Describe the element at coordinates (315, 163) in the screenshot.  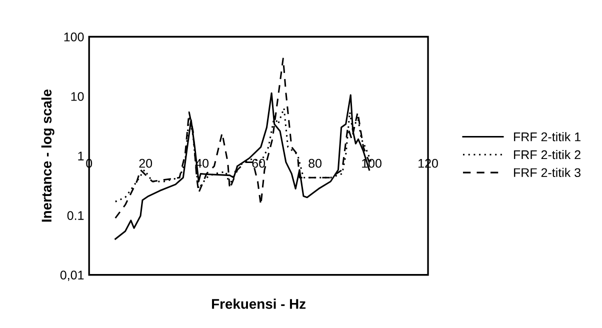
I see `x-tick-label: 80` at that location.